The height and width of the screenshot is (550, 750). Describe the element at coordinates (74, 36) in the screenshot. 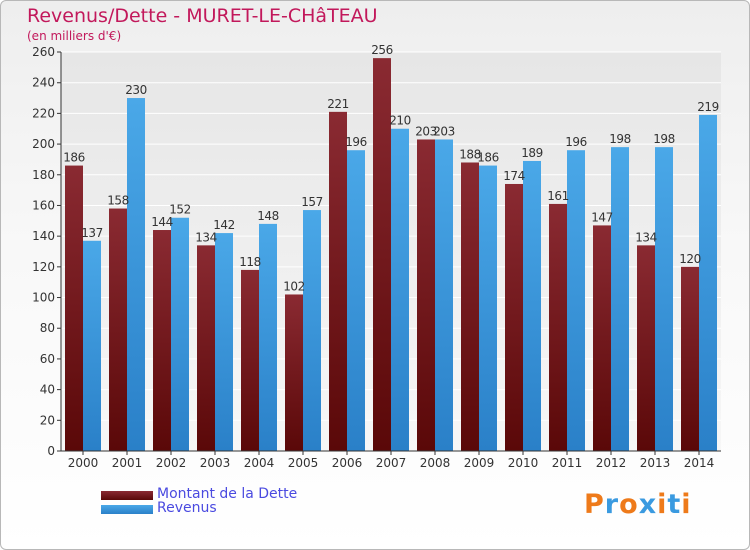

I see `chart-subtitle: (en milliers d'€)` at that location.